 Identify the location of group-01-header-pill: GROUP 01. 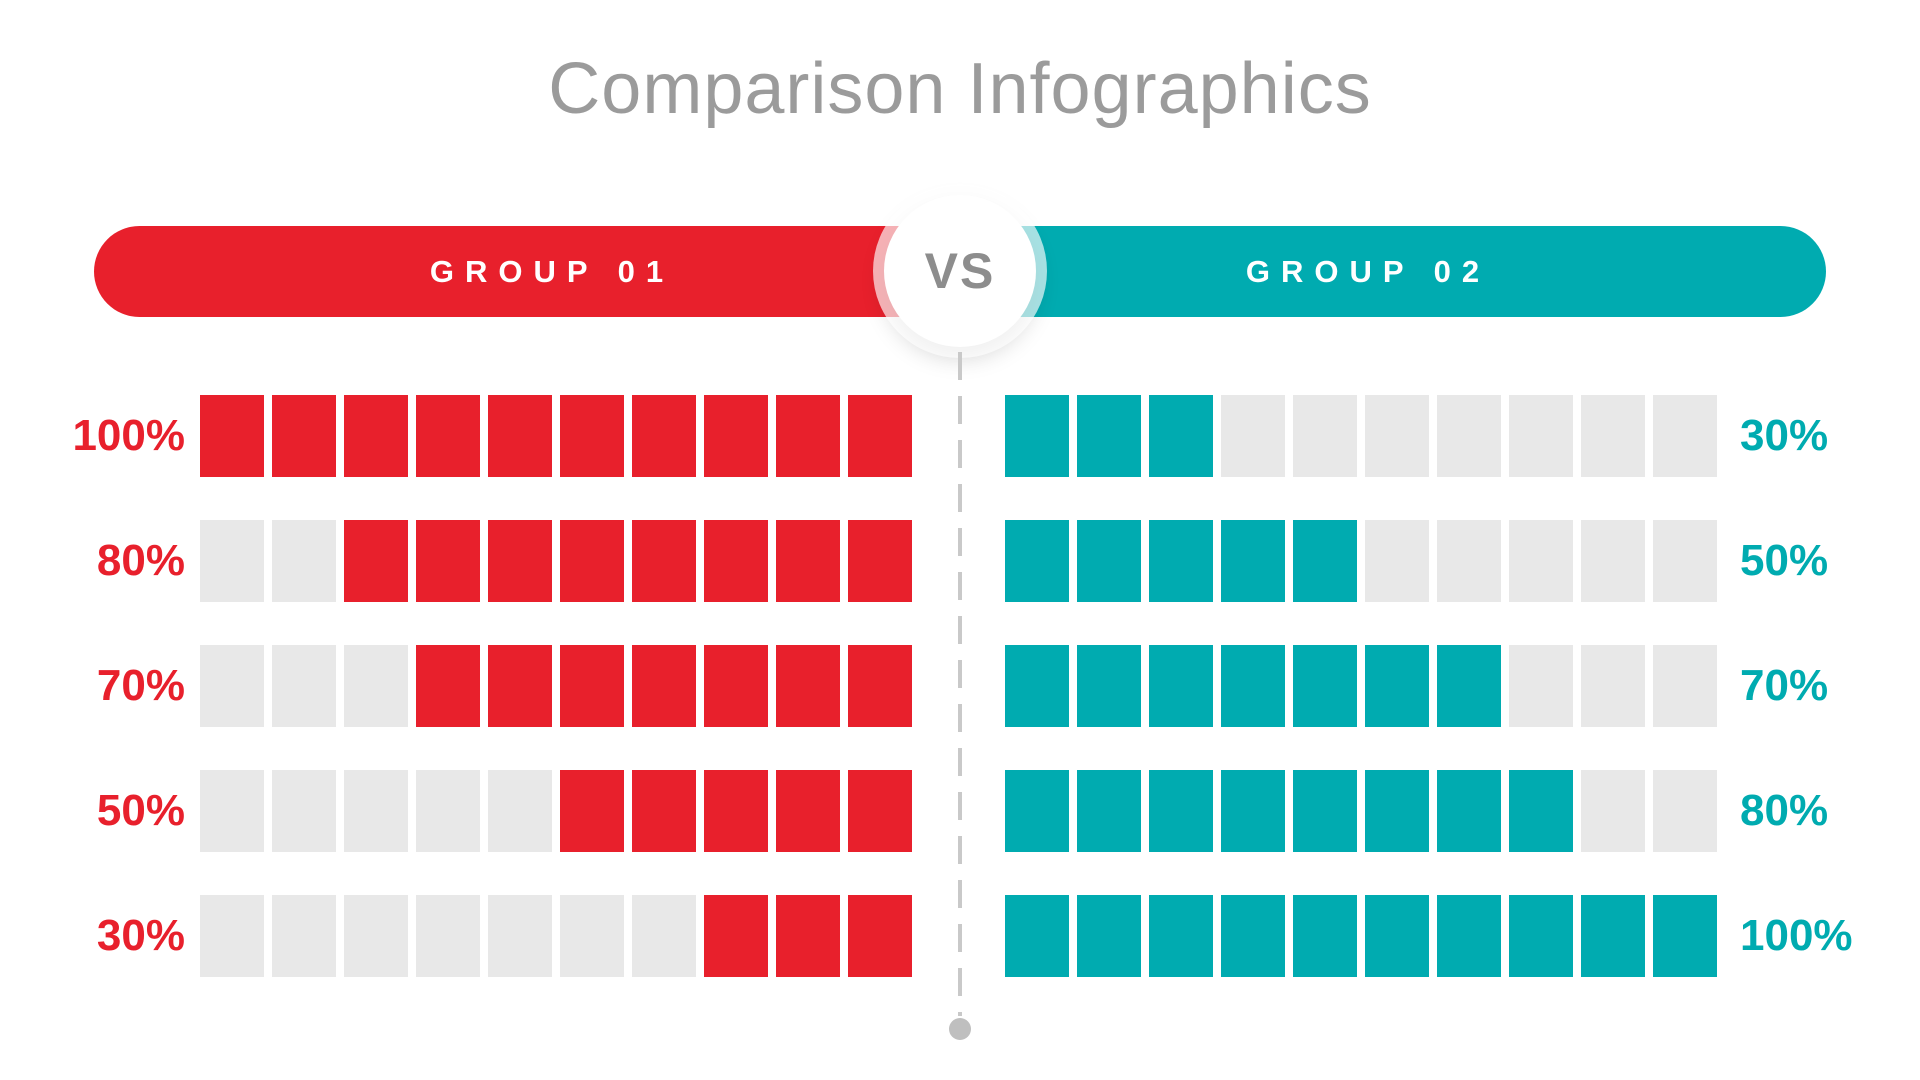
(552, 271).